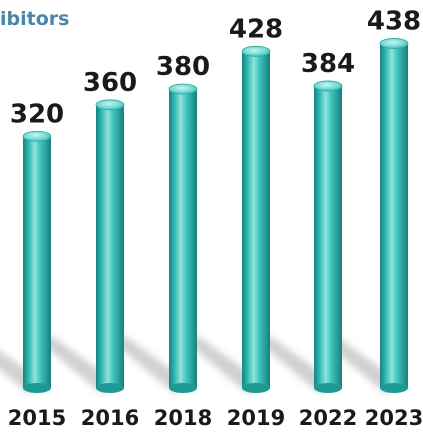  I want to click on value-label-2019: 428, so click(256, 29).